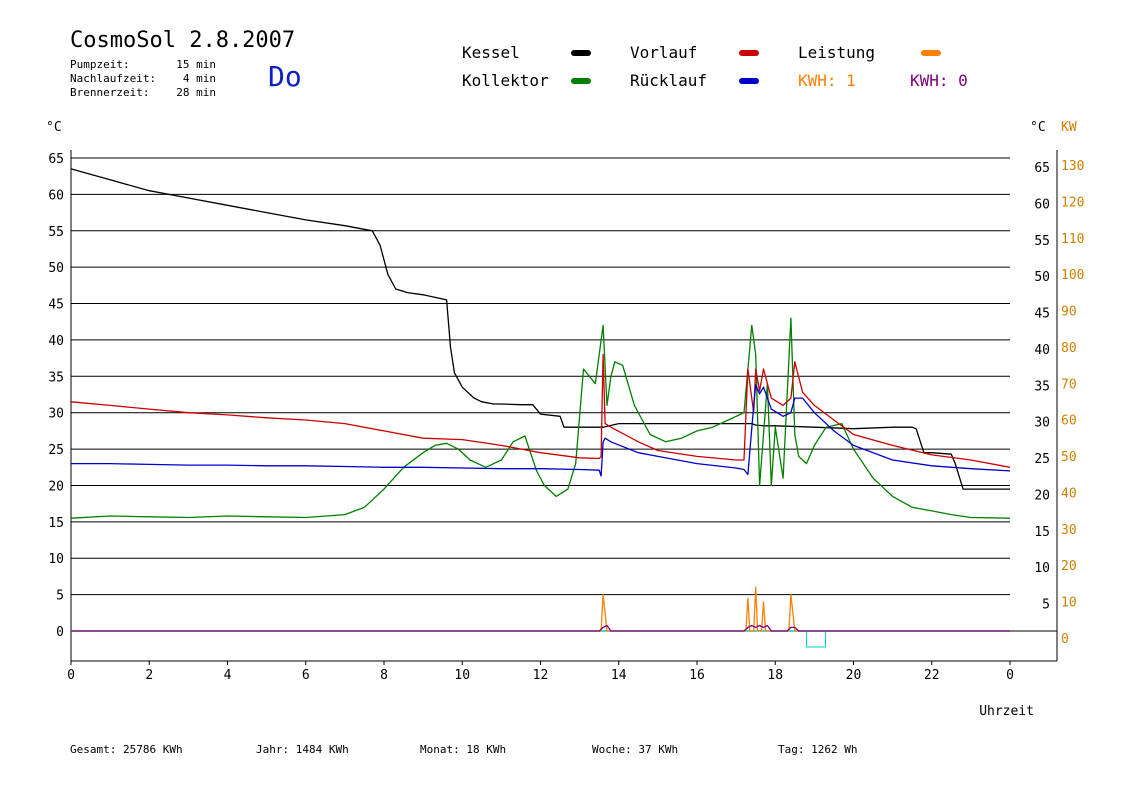 This screenshot has width=1148, height=812. I want to click on y2-tick-label-kw: 50, so click(1069, 457).